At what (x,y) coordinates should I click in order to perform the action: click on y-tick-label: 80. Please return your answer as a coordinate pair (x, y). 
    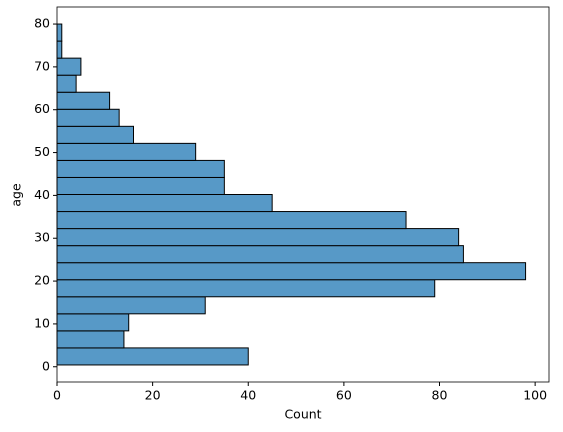
    Looking at the image, I should click on (42, 23).